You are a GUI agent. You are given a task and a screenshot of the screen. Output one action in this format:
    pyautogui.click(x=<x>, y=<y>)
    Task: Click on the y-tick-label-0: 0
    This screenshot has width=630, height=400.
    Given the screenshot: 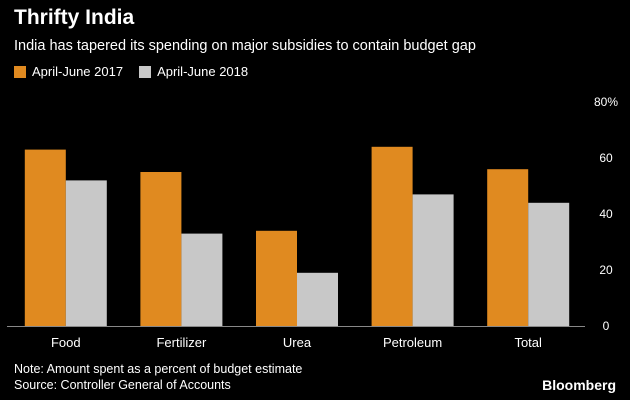 What is the action you would take?
    pyautogui.click(x=606, y=326)
    